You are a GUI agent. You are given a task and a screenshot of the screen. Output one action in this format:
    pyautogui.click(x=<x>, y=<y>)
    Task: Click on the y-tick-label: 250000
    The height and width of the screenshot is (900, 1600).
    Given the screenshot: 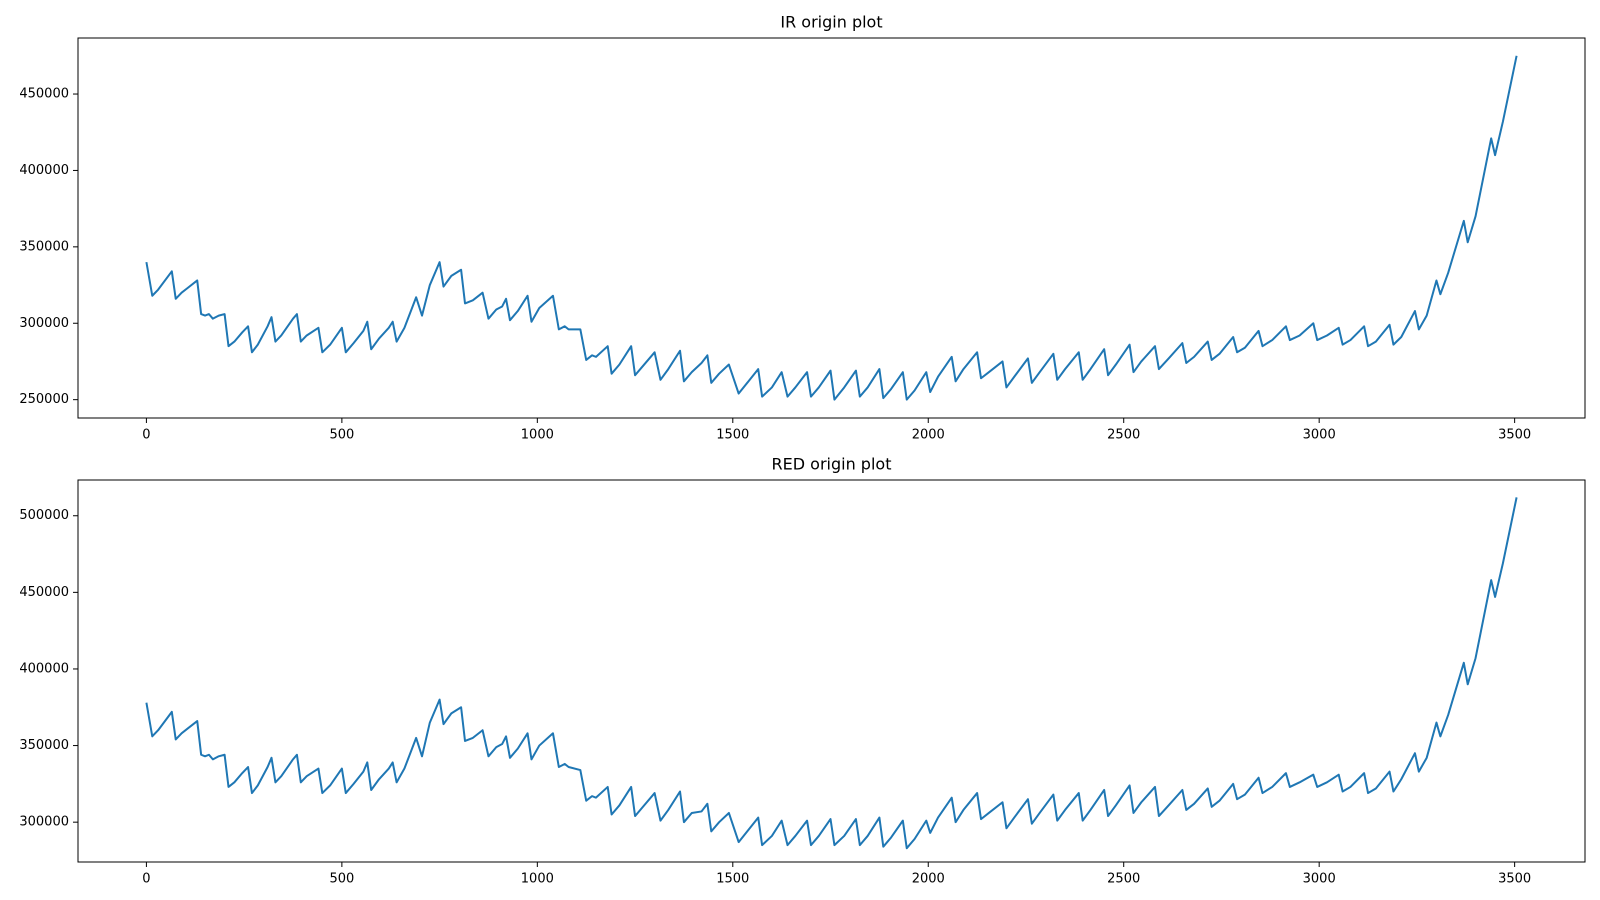 What is the action you would take?
    pyautogui.click(x=44, y=399)
    